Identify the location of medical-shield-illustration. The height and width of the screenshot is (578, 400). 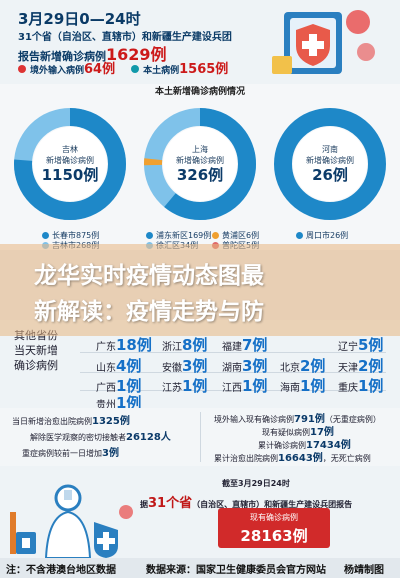
(323, 42).